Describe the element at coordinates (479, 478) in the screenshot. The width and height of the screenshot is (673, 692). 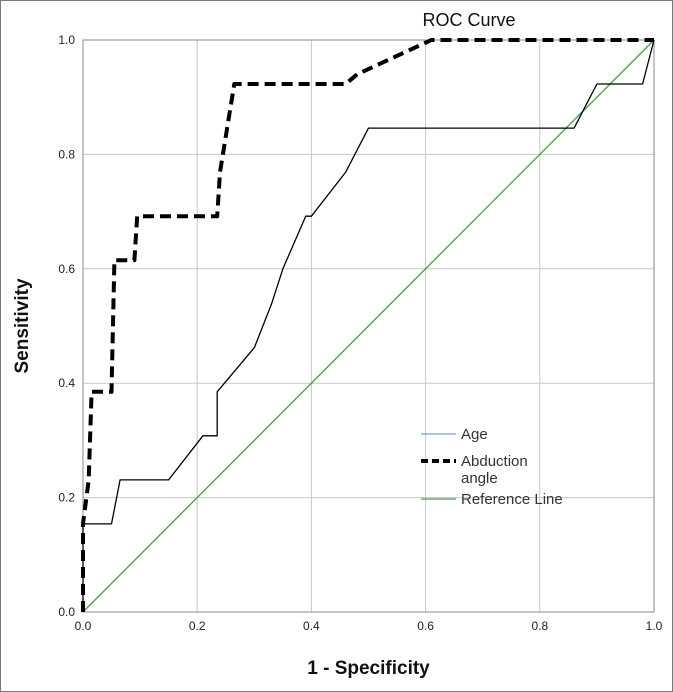
I see `legend-label-abduction-angle: angle` at that location.